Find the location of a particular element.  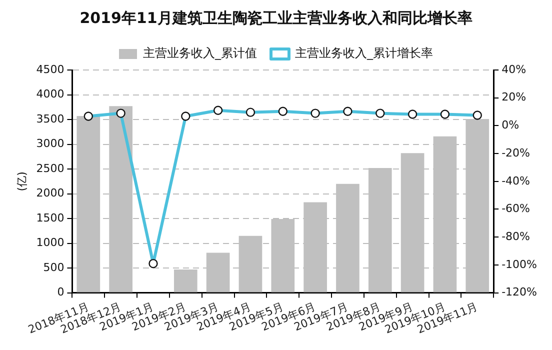

y2-tick-label: -120% is located at coordinates (520, 292).